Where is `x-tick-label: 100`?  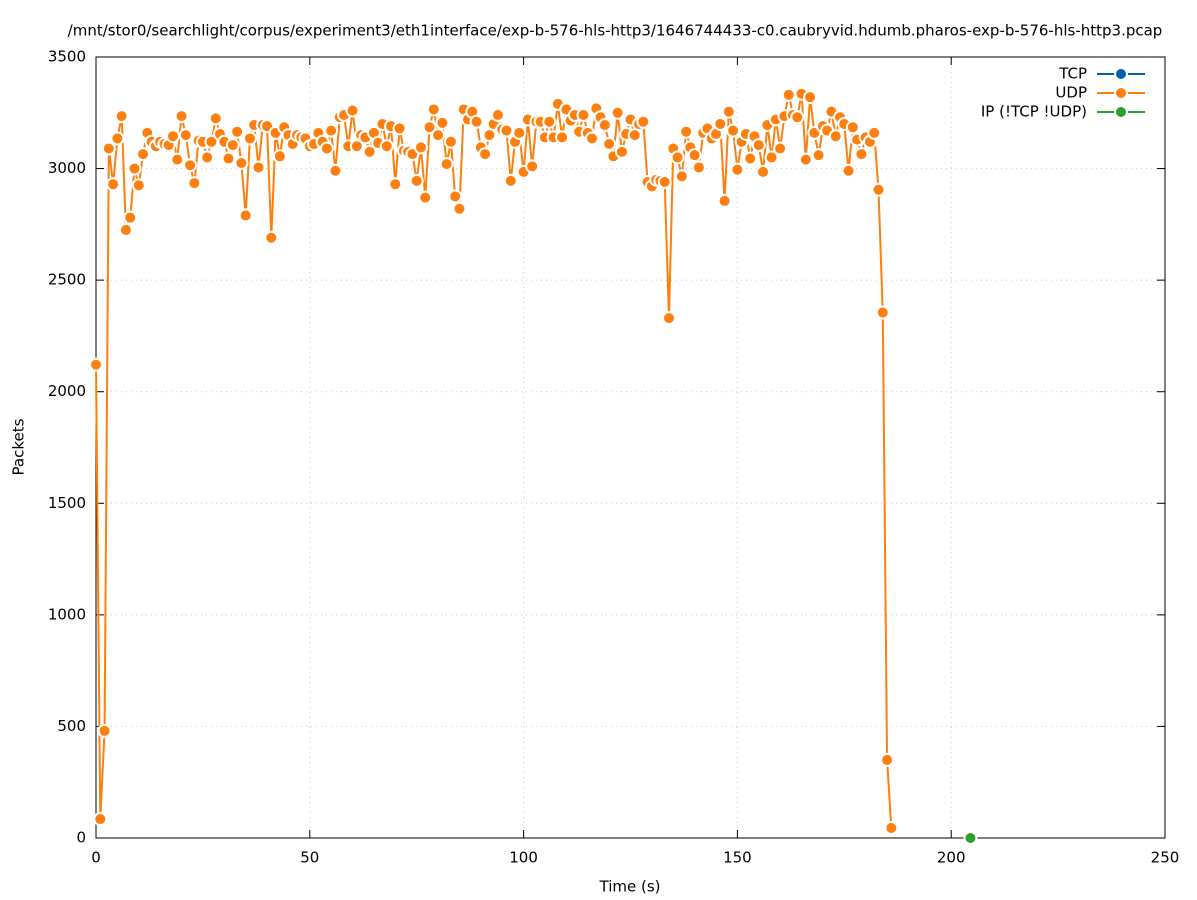 x-tick-label: 100 is located at coordinates (523, 858).